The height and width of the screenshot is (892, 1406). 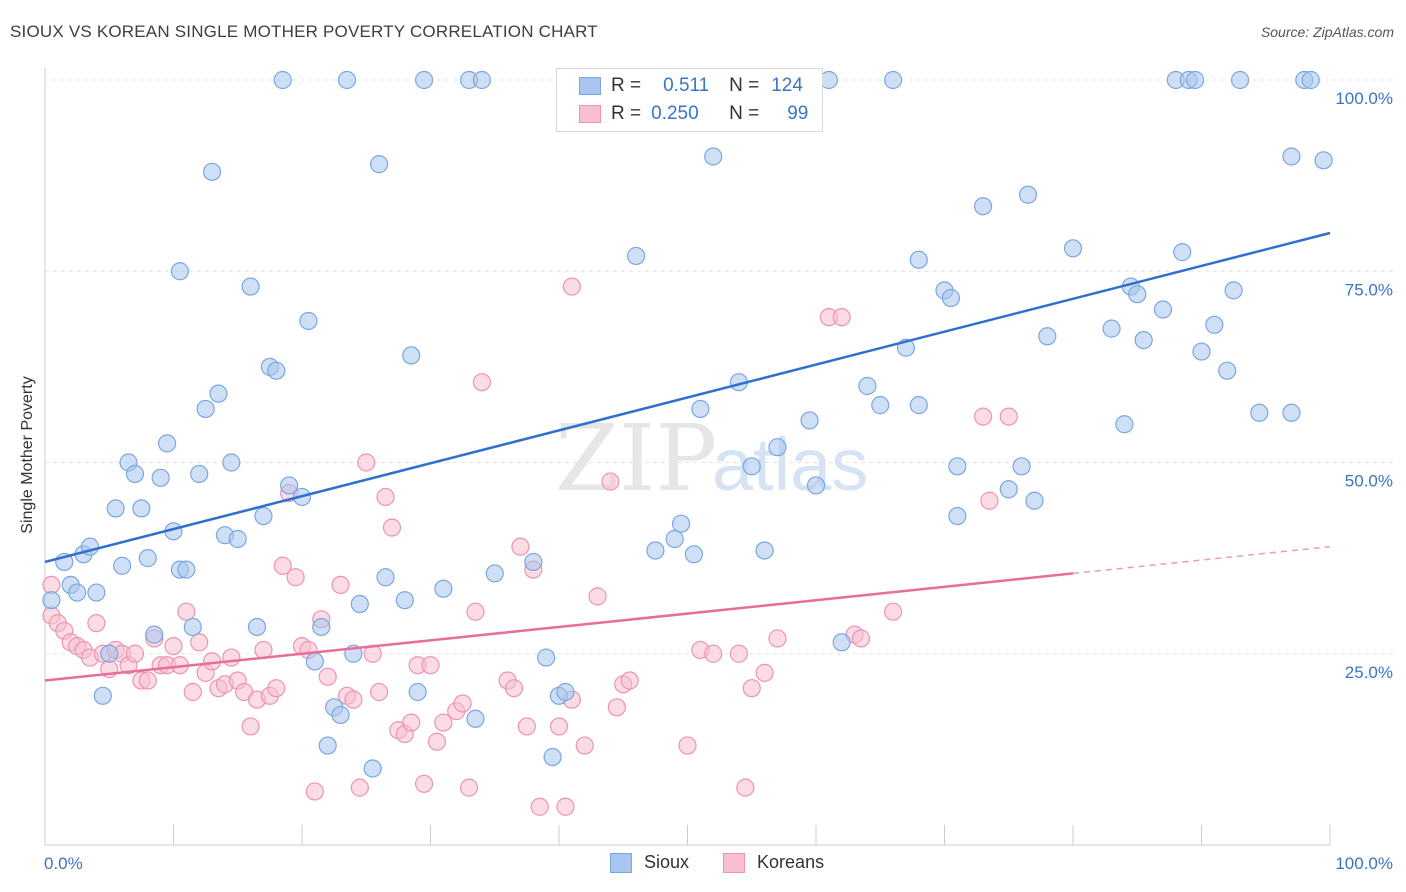 What do you see at coordinates (649, 862) in the screenshot?
I see `bottom-legend-sioux: Sioux` at bounding box center [649, 862].